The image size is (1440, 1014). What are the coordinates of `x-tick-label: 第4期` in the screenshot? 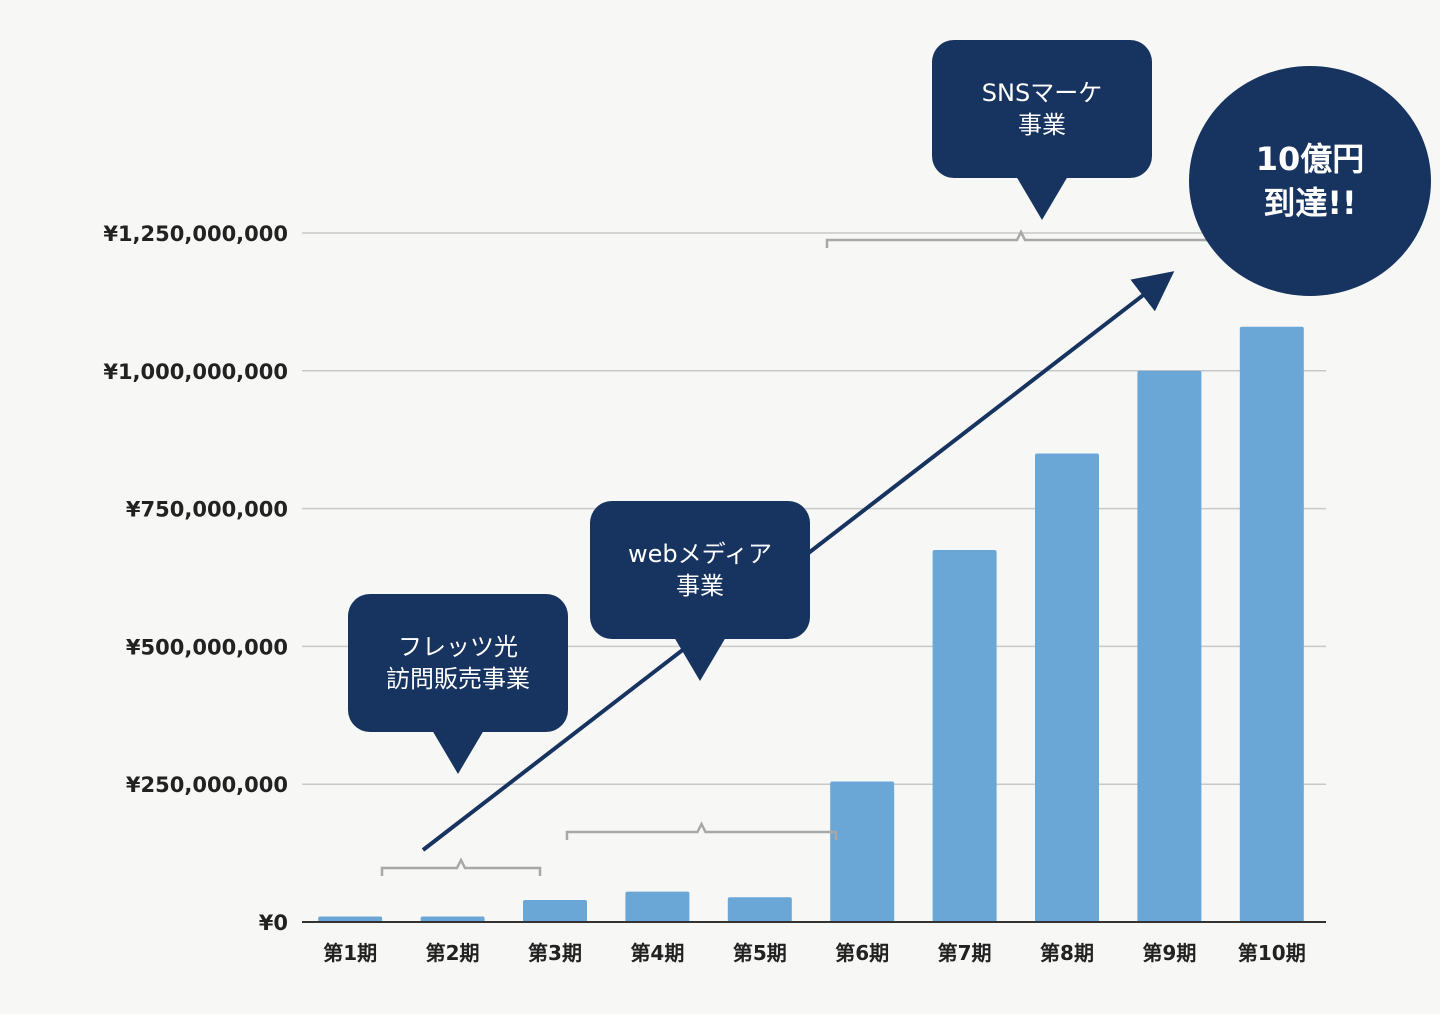 It's located at (657, 953).